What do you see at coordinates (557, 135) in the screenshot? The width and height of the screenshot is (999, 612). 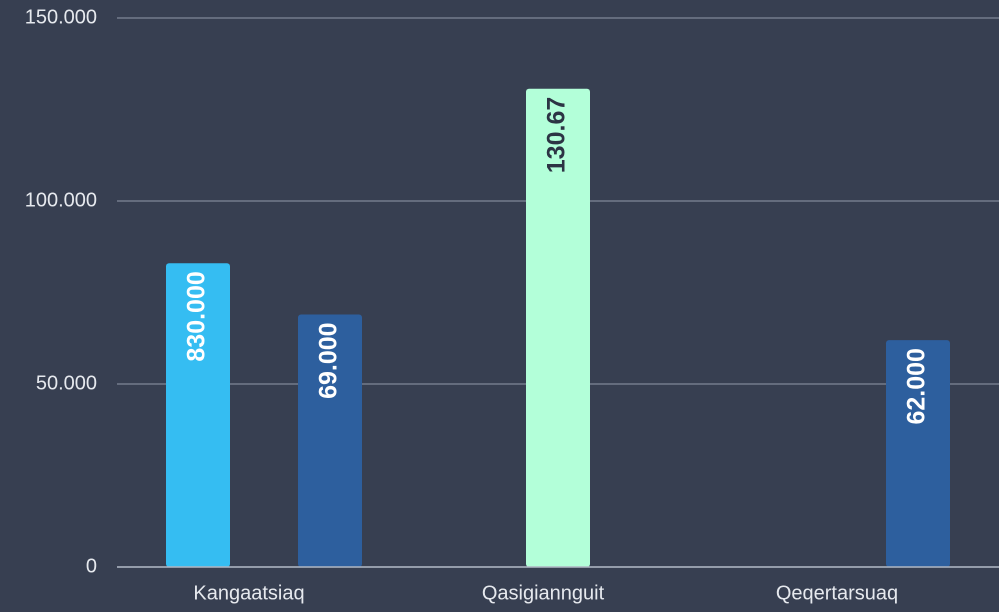 I see `value-label: 130.67` at bounding box center [557, 135].